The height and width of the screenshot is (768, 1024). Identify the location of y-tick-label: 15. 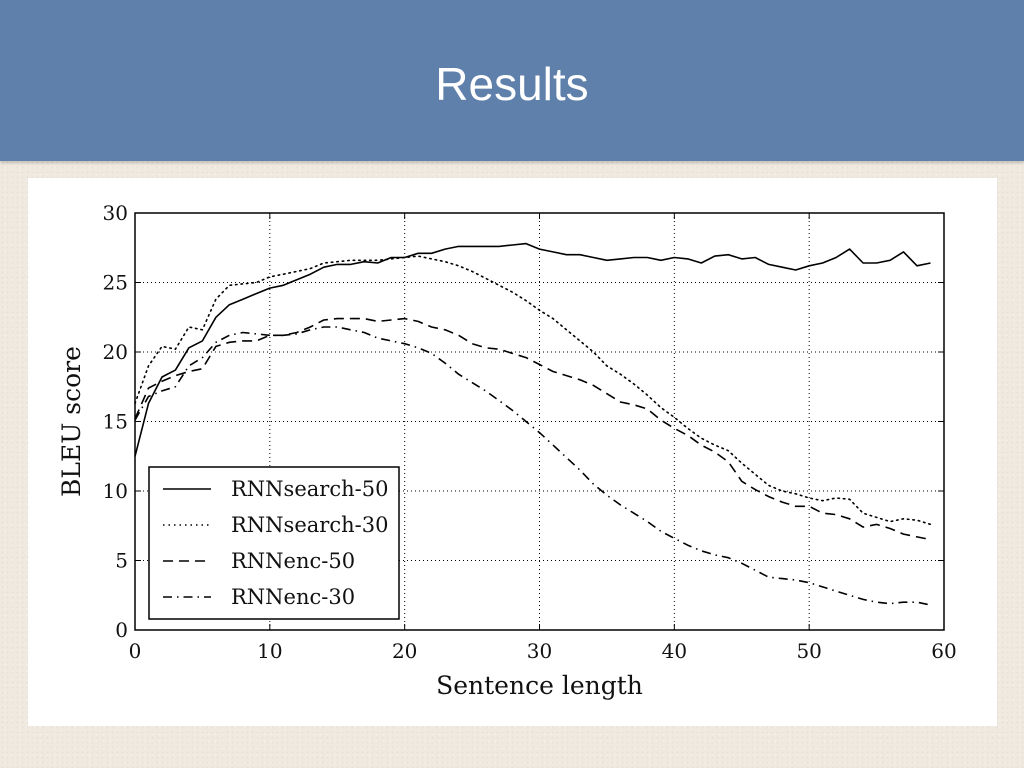
(115, 422).